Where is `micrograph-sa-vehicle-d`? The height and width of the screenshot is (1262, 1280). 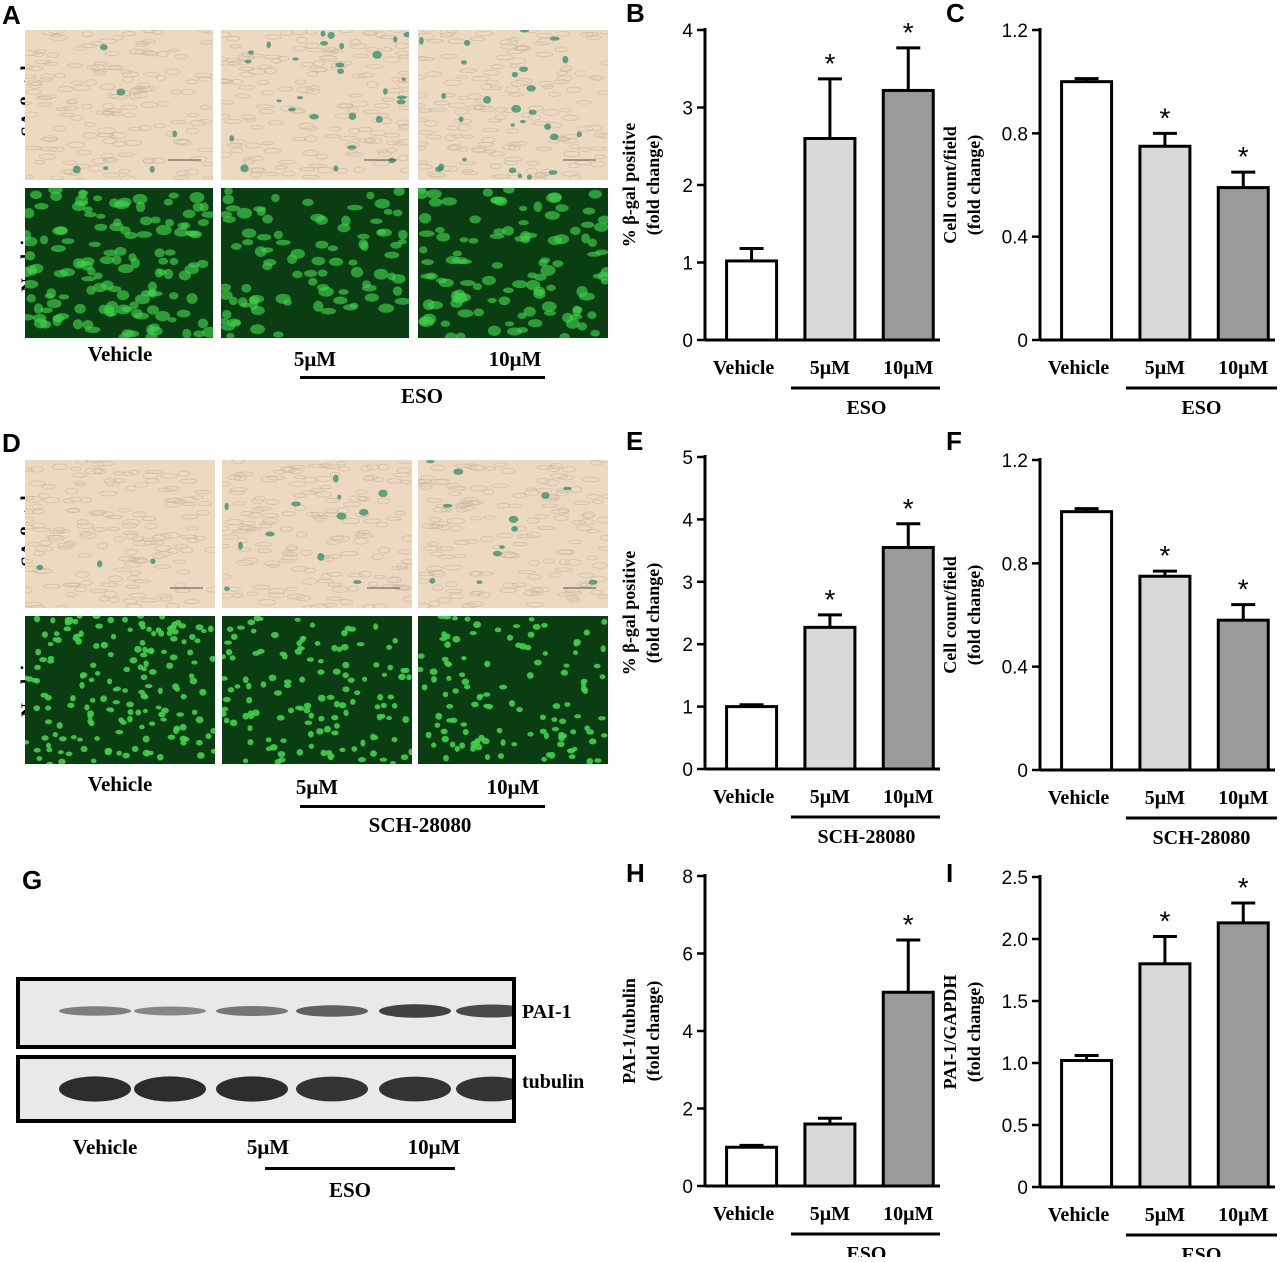 micrograph-sa-vehicle-d is located at coordinates (120, 534).